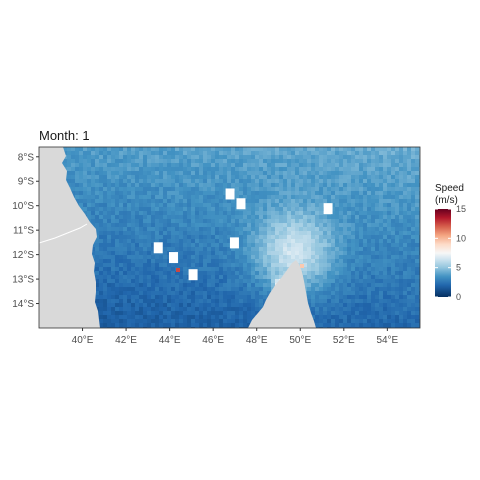  I want to click on land-africa, so click(69, 237).